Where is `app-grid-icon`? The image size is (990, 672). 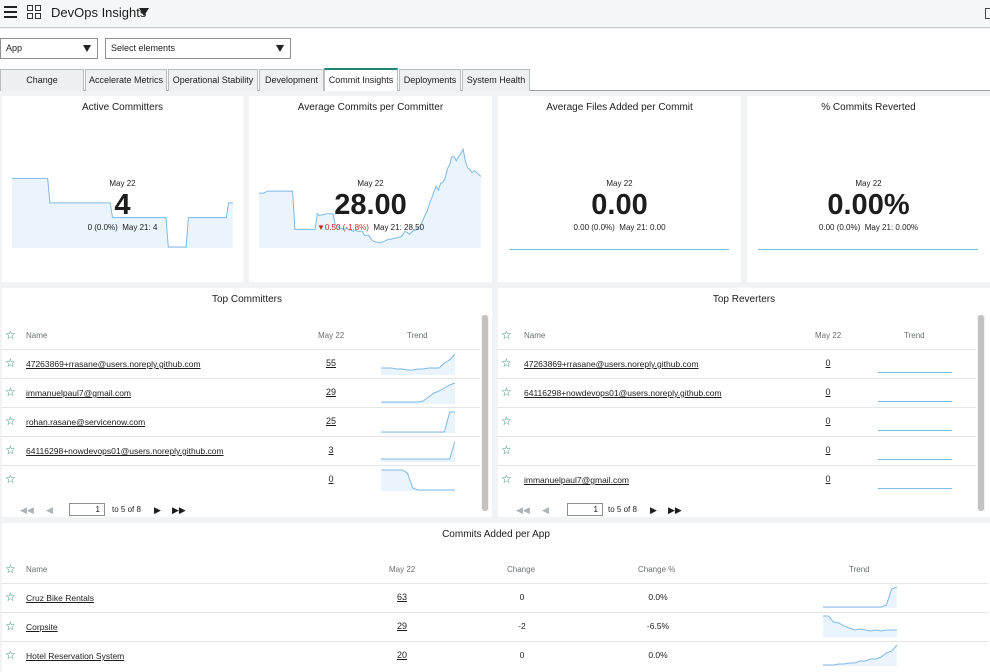 app-grid-icon is located at coordinates (34, 12).